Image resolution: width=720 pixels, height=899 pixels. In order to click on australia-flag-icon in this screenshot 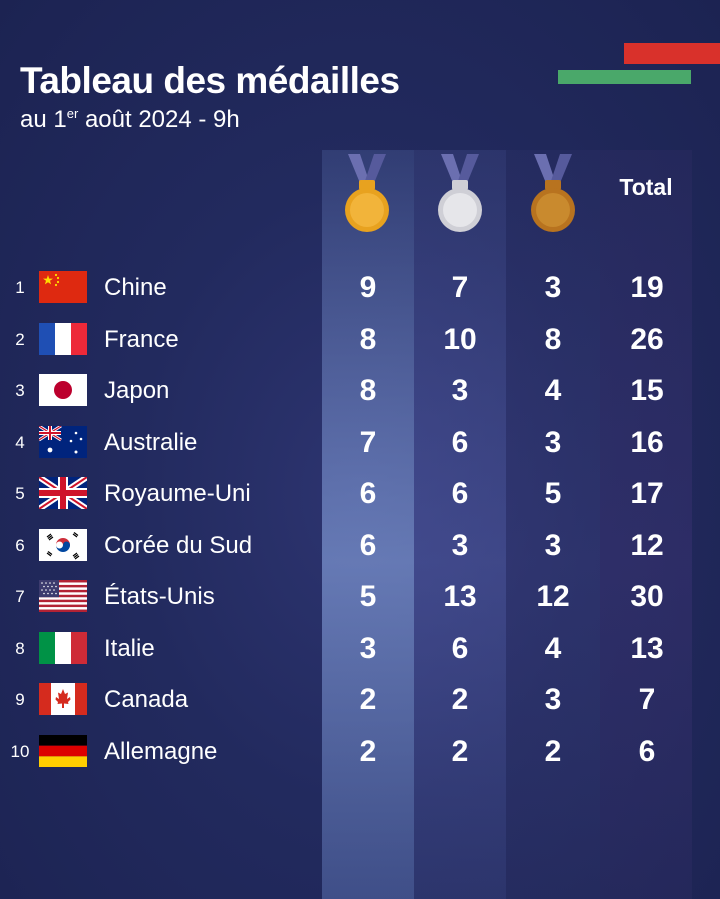, I will do `click(63, 441)`.